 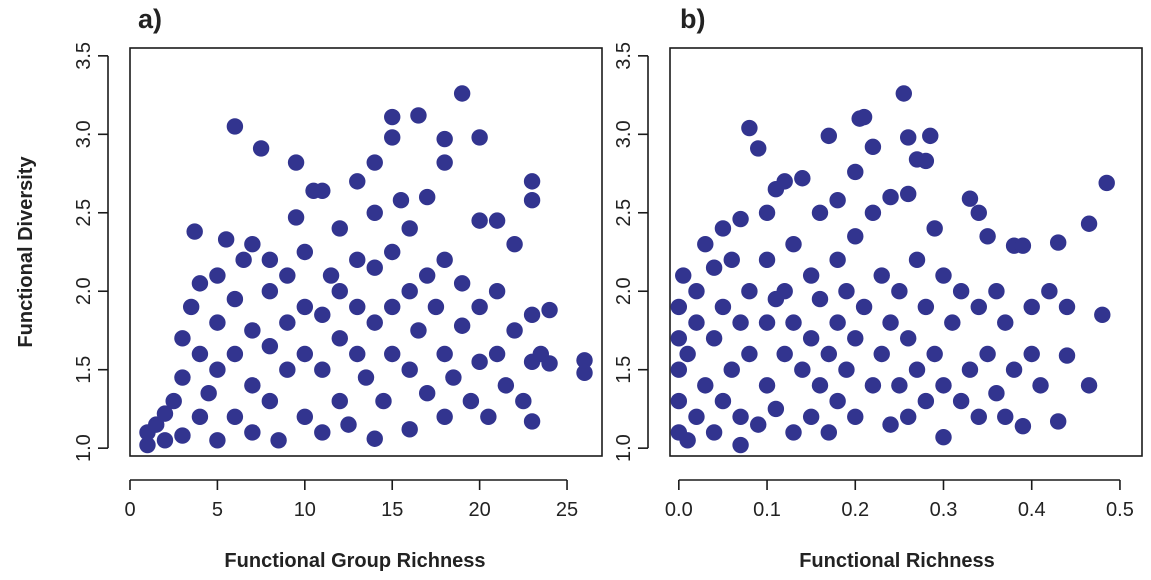 What do you see at coordinates (767, 510) in the screenshot?
I see `x-tick-label: 0.1` at bounding box center [767, 510].